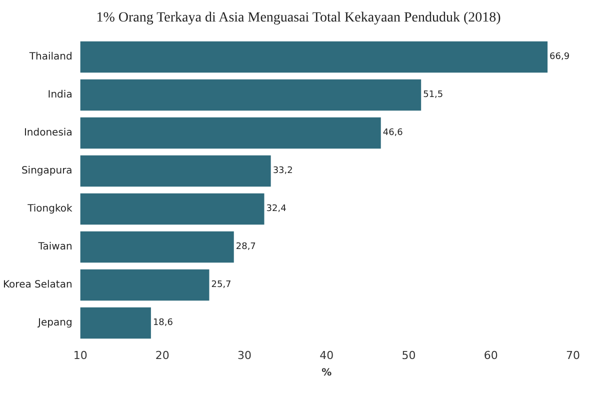 The image size is (597, 412). What do you see at coordinates (433, 95) in the screenshot?
I see `data-label: 51,5` at bounding box center [433, 95].